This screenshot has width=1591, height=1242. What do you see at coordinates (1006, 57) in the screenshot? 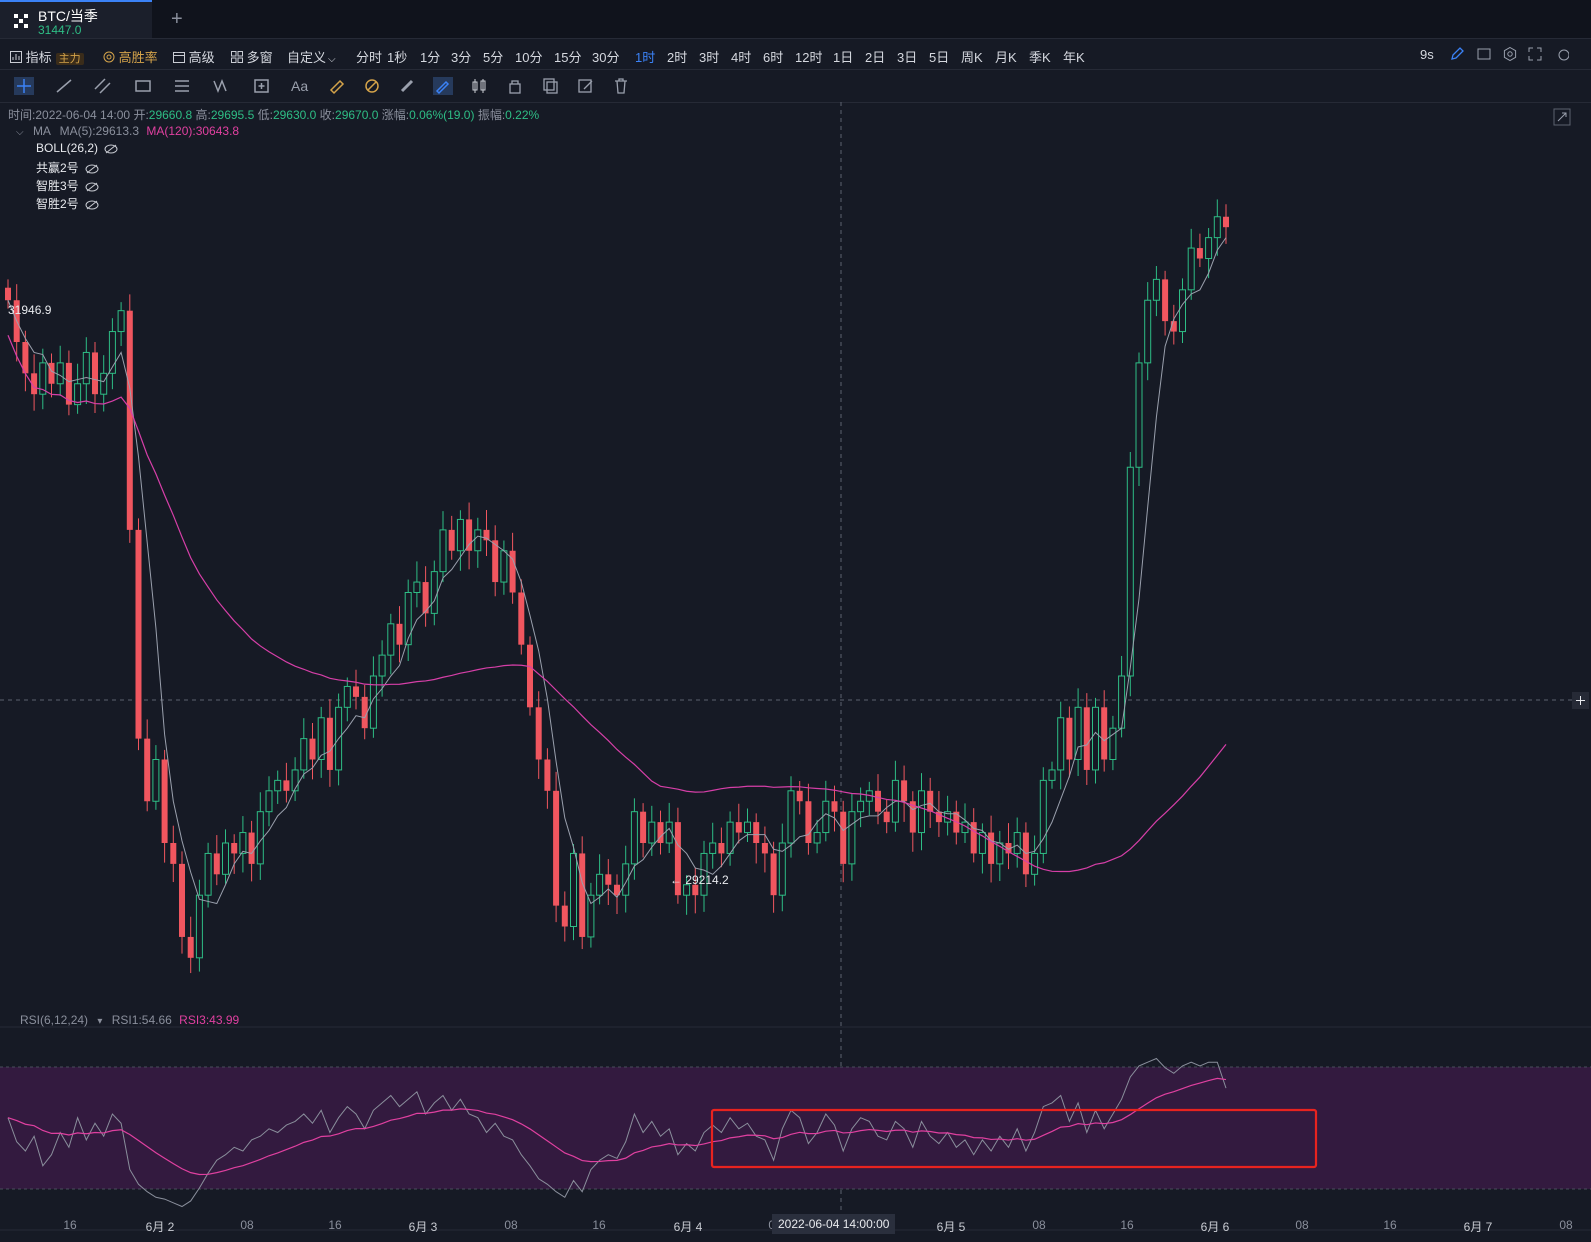
I see `interval-19: 月K` at bounding box center [1006, 57].